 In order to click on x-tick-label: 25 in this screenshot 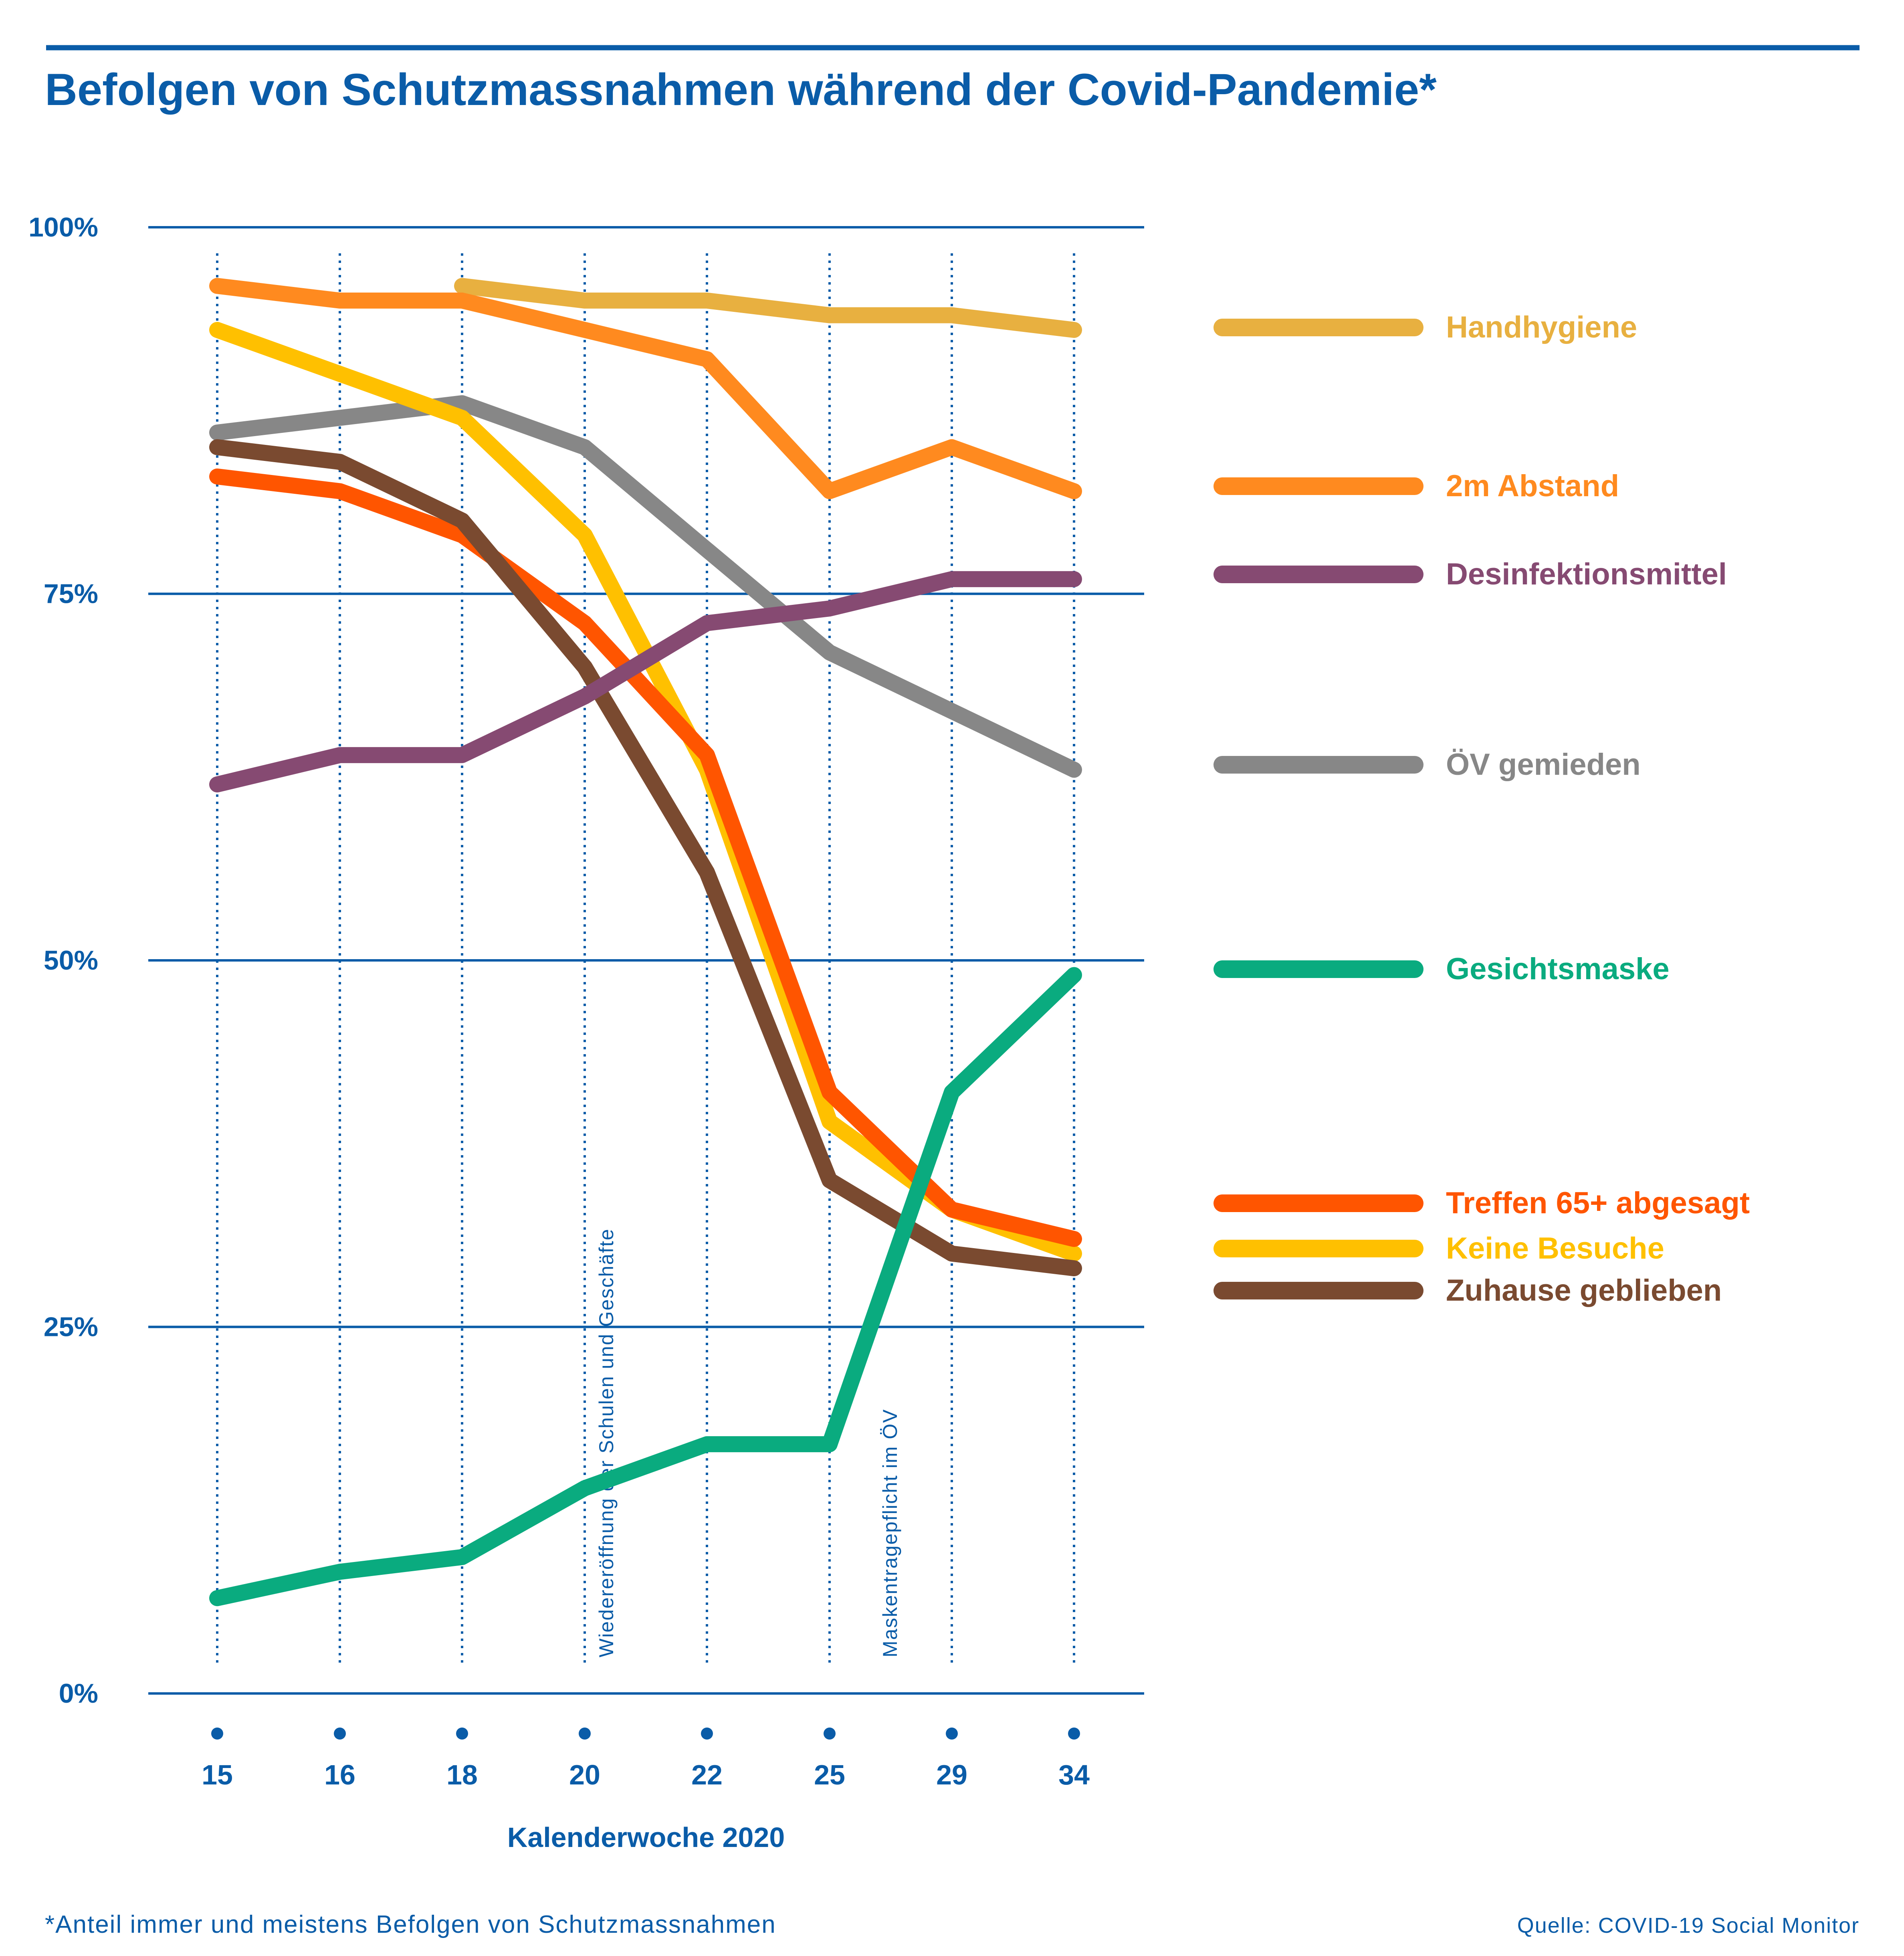, I will do `click(829, 1775)`.